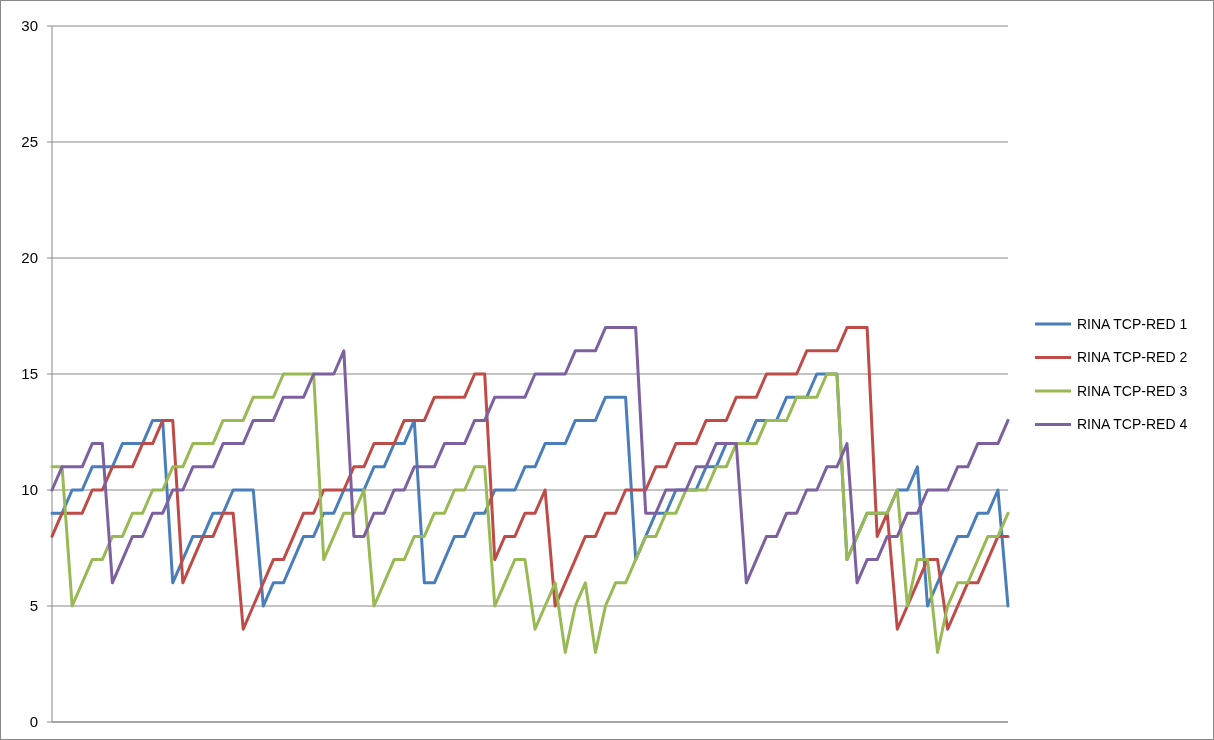 The width and height of the screenshot is (1214, 740). What do you see at coordinates (1132, 424) in the screenshot?
I see `legend-label: RINA TCP-RED 4` at bounding box center [1132, 424].